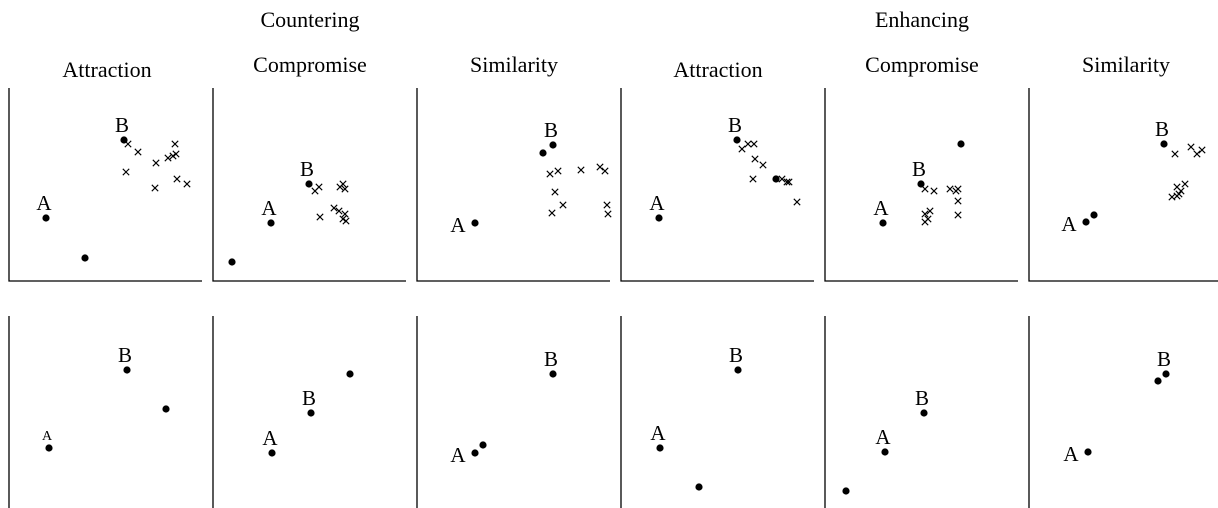 The height and width of the screenshot is (508, 1218). What do you see at coordinates (1099, 412) in the screenshot?
I see `panel-r2-c6: AB` at bounding box center [1099, 412].